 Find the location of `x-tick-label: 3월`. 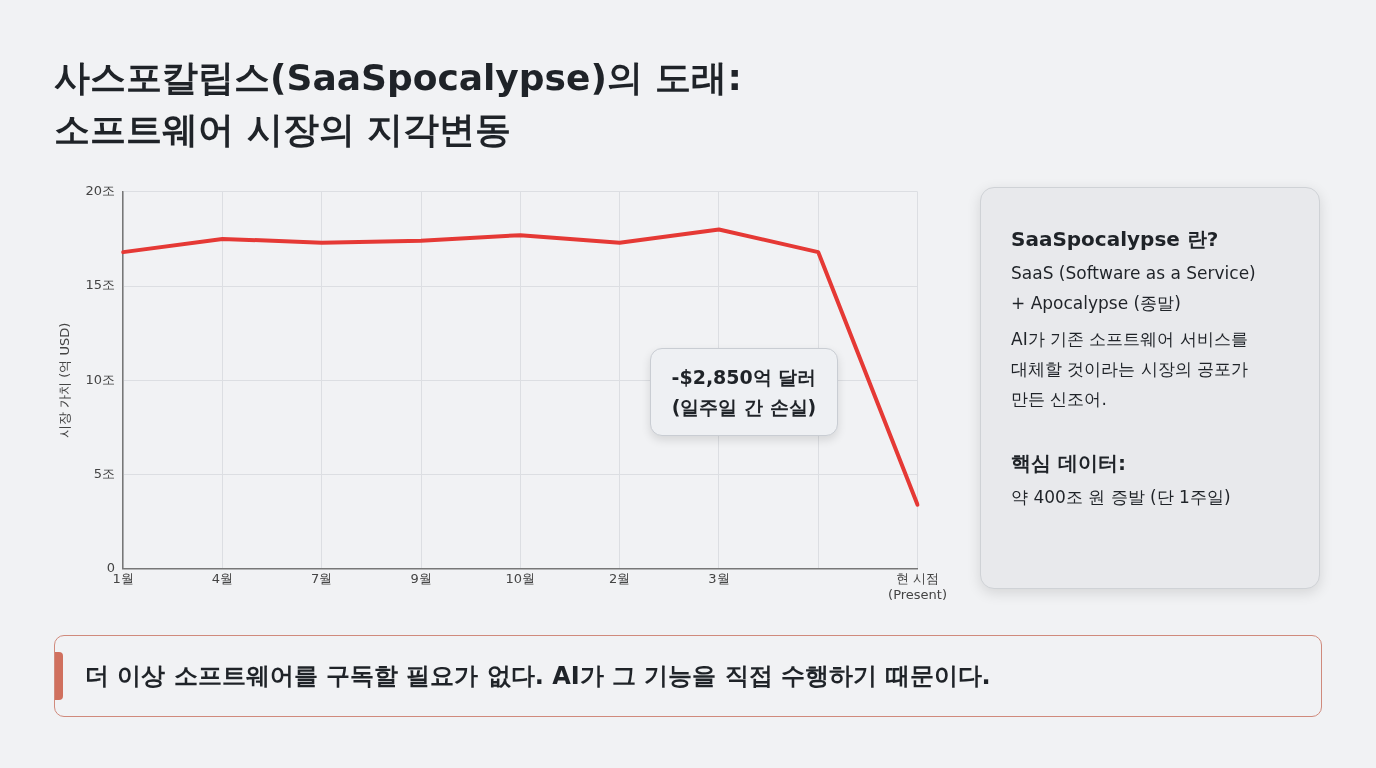

x-tick-label: 3월 is located at coordinates (719, 578).